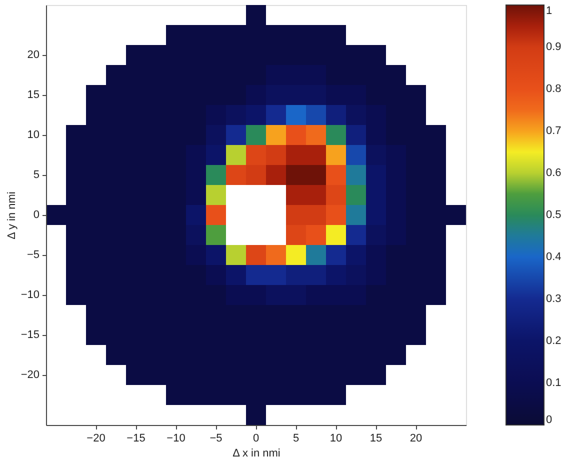 This screenshot has width=588, height=475. What do you see at coordinates (554, 47) in the screenshot?
I see `color-bar-label: 0.9` at bounding box center [554, 47].